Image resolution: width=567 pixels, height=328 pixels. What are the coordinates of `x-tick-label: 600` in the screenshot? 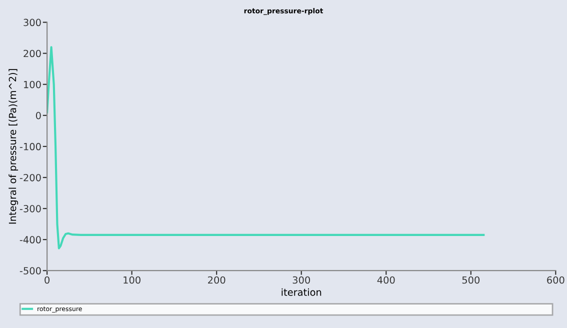 It's located at (555, 280).